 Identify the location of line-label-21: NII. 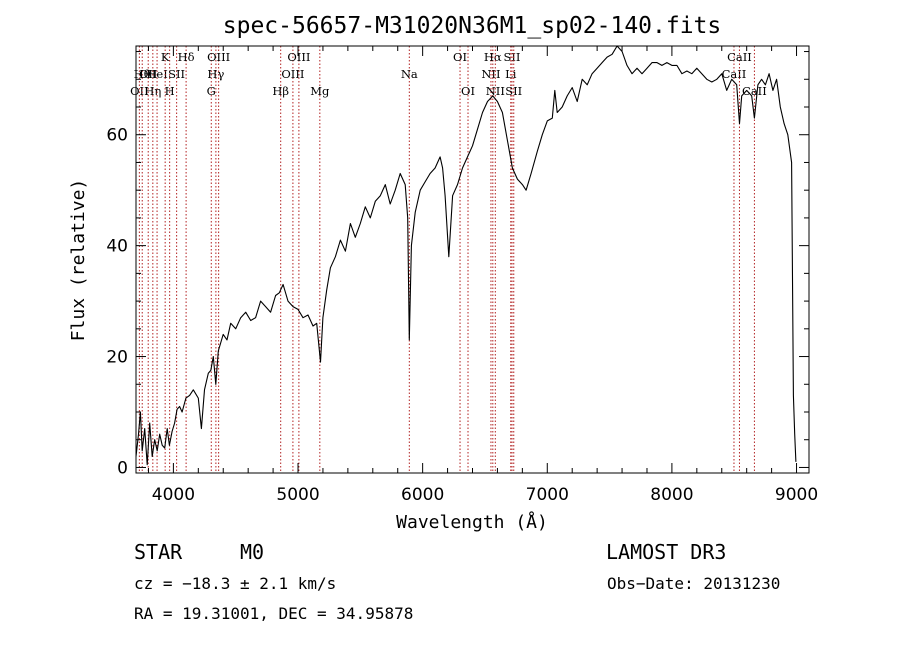
(495, 91).